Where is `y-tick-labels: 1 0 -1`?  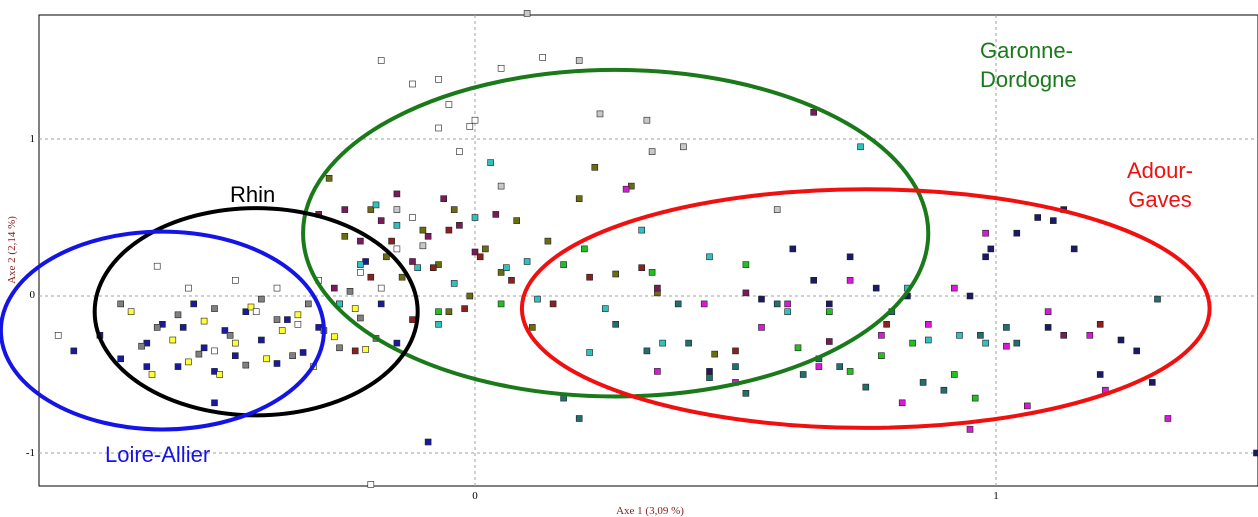 y-tick-labels: 1 0 -1 is located at coordinates (31, 296).